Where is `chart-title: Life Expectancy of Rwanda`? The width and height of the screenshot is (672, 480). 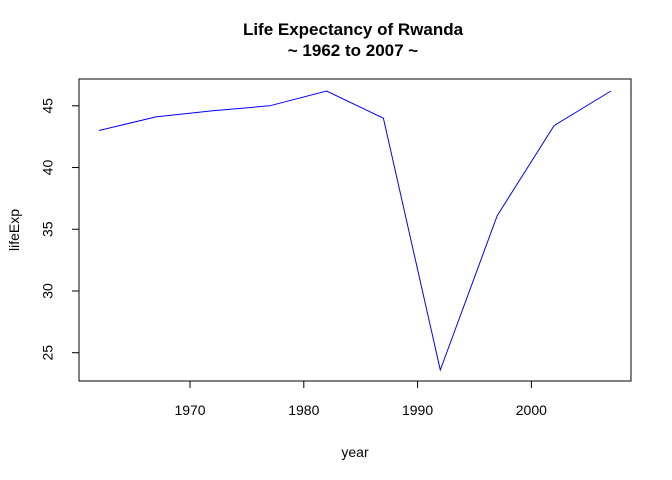 chart-title: Life Expectancy of Rwanda is located at coordinates (353, 29).